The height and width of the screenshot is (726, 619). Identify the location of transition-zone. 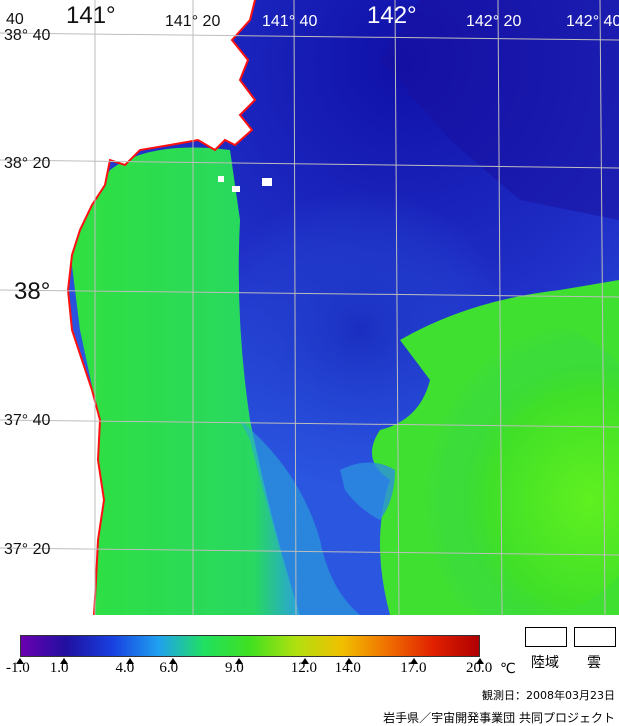
(300, 517).